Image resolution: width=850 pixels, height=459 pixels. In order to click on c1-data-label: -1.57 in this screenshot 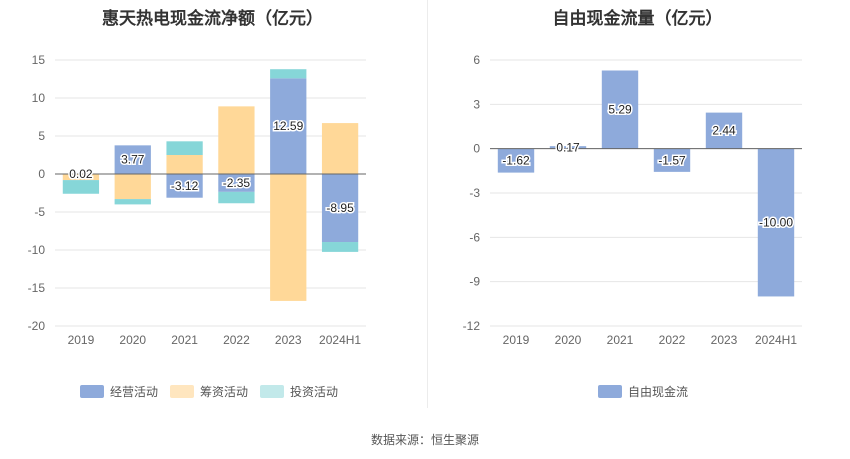, I will do `click(672, 160)`.